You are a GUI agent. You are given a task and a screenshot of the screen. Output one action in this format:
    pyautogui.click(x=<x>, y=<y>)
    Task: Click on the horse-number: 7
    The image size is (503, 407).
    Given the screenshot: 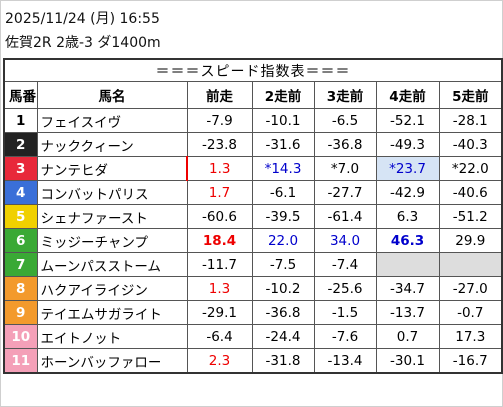 What is the action you would take?
    pyautogui.click(x=20, y=264)
    